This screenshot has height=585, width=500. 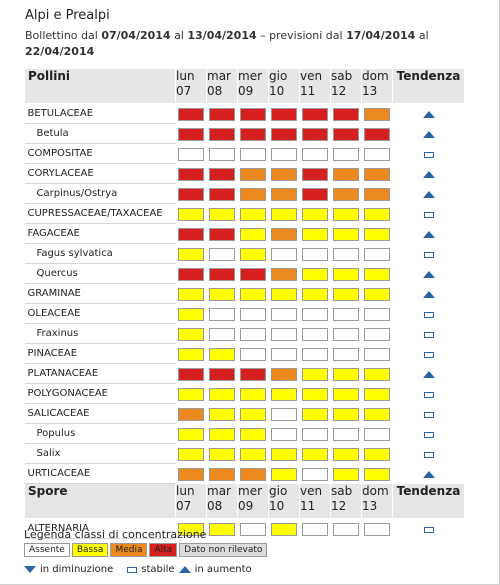 What do you see at coordinates (100, 193) in the screenshot?
I see `species-name: Carpinus/Ostrya` at bounding box center [100, 193].